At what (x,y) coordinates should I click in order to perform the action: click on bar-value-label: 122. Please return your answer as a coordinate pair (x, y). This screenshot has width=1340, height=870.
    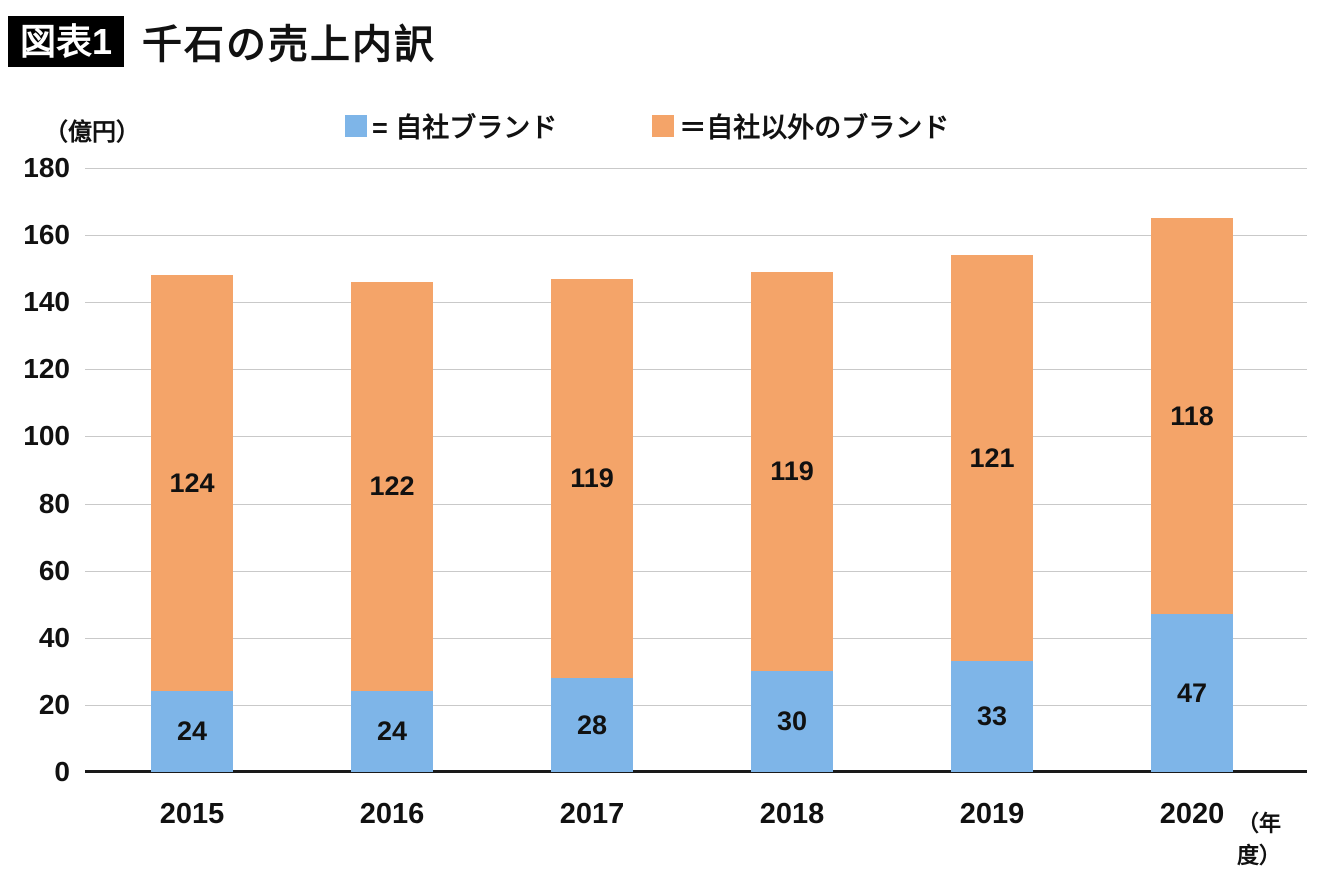
    Looking at the image, I should click on (392, 486).